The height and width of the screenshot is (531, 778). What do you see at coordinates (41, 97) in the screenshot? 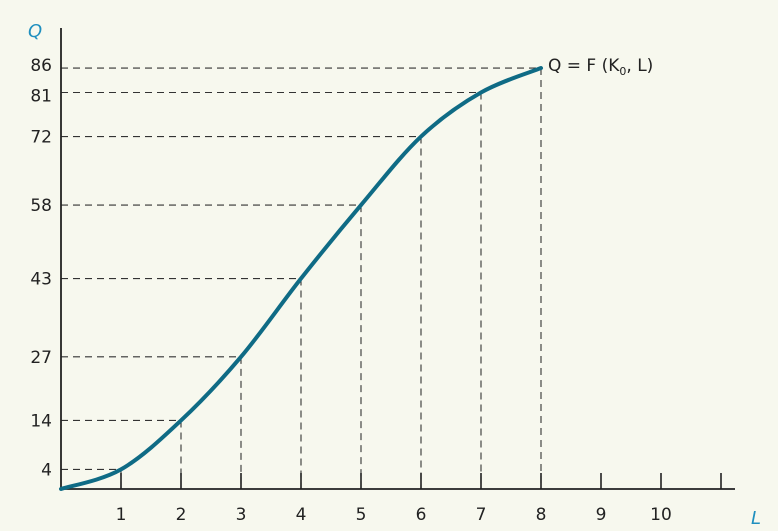
I see `y-tick-label-81: 81` at bounding box center [41, 97].